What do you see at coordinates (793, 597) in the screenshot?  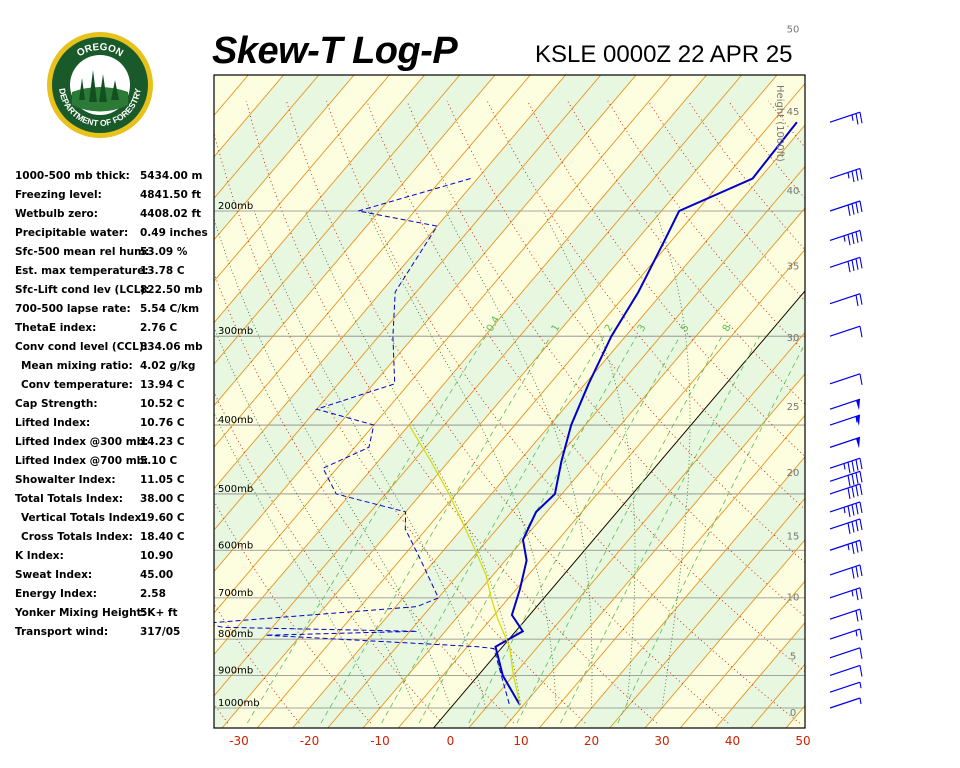 I see `height-tick-label: 10` at bounding box center [793, 597].